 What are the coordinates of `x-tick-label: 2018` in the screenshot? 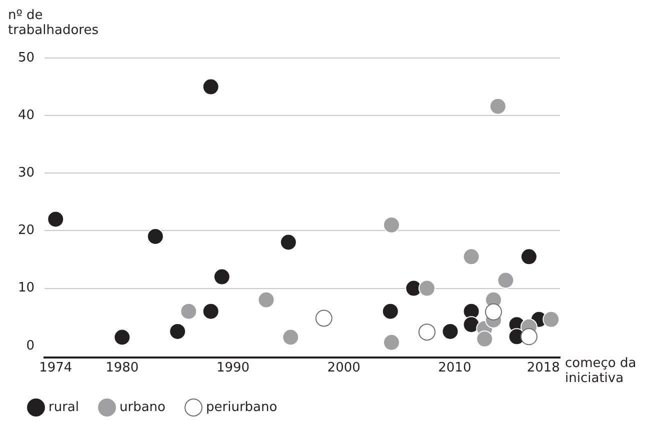 It's located at (543, 368).